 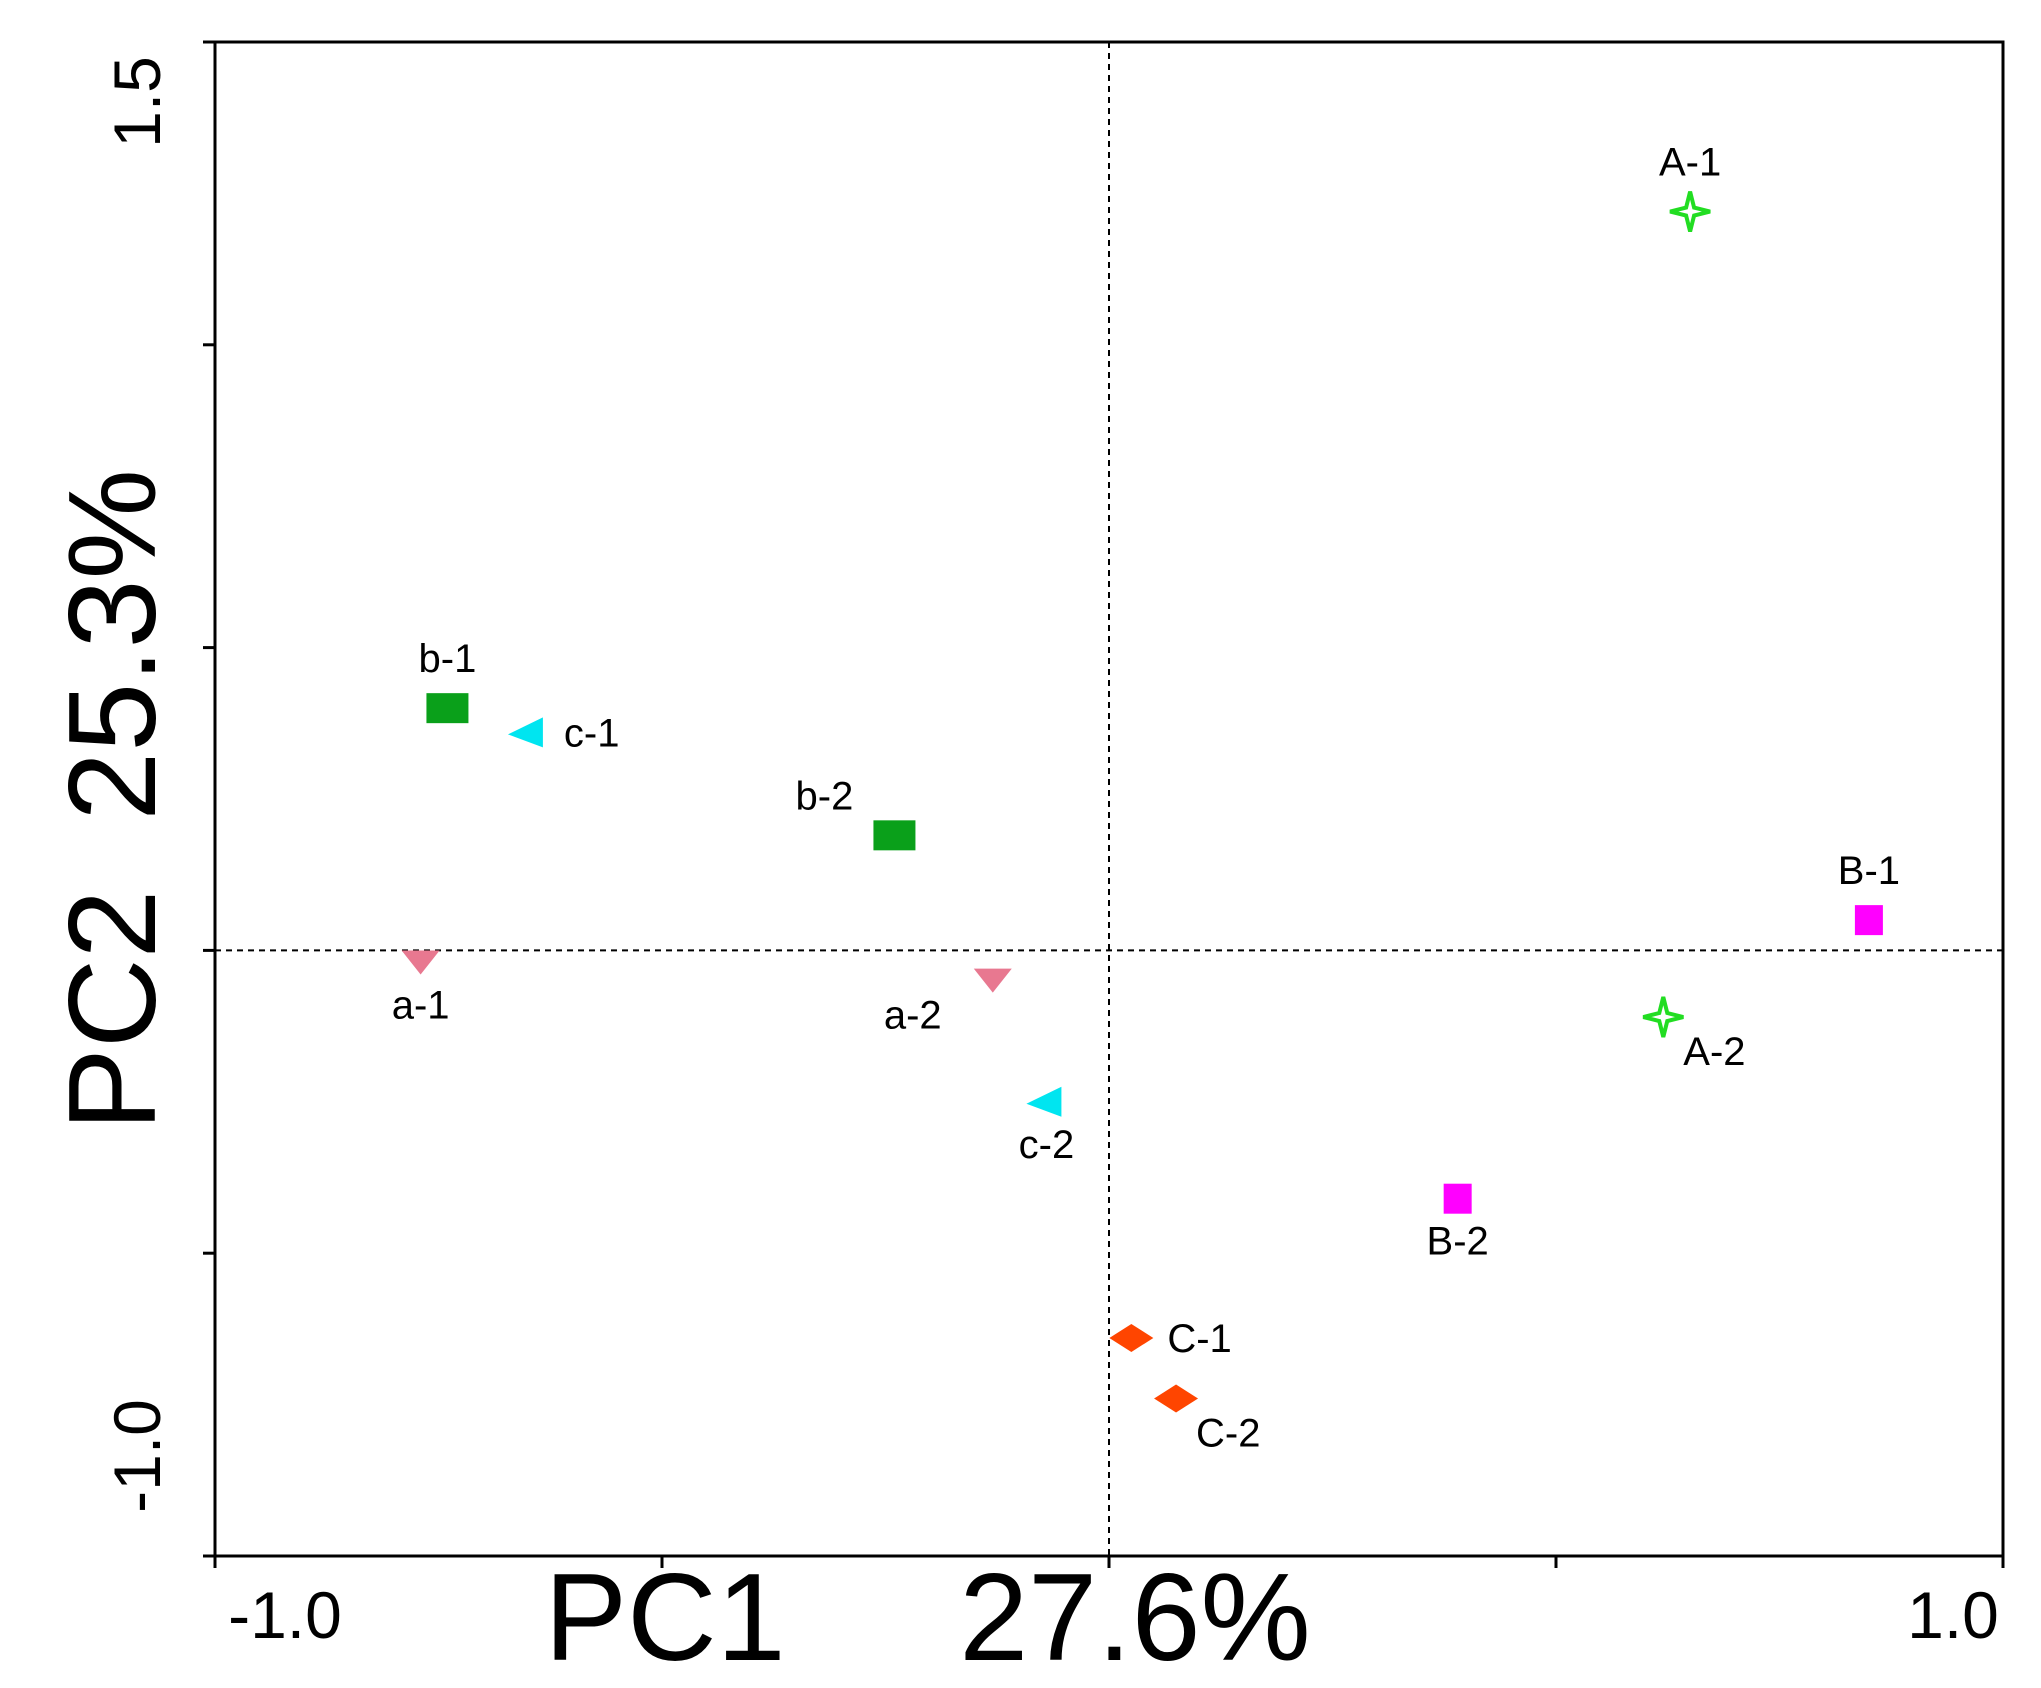 I want to click on point-label-a-2: a-2, so click(x=913, y=1016).